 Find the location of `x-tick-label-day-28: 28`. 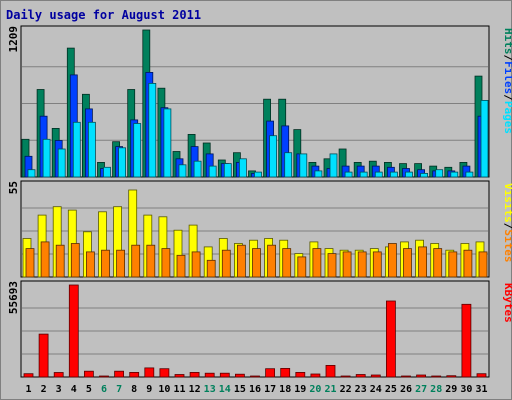

x-tick-label-day-28: 28 is located at coordinates (436, 389).